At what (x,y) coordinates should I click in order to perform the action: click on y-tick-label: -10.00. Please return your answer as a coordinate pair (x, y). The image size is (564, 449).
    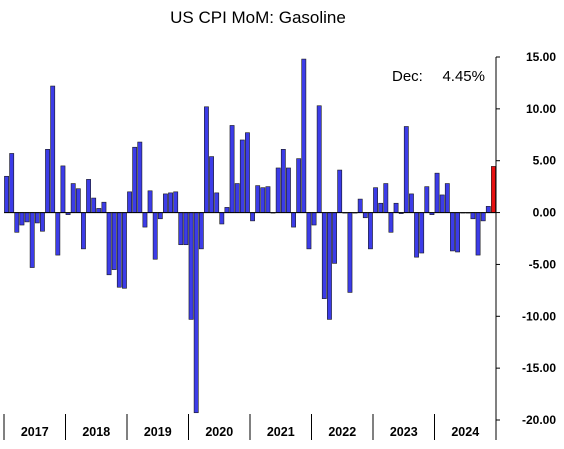
    Looking at the image, I should click on (539, 316).